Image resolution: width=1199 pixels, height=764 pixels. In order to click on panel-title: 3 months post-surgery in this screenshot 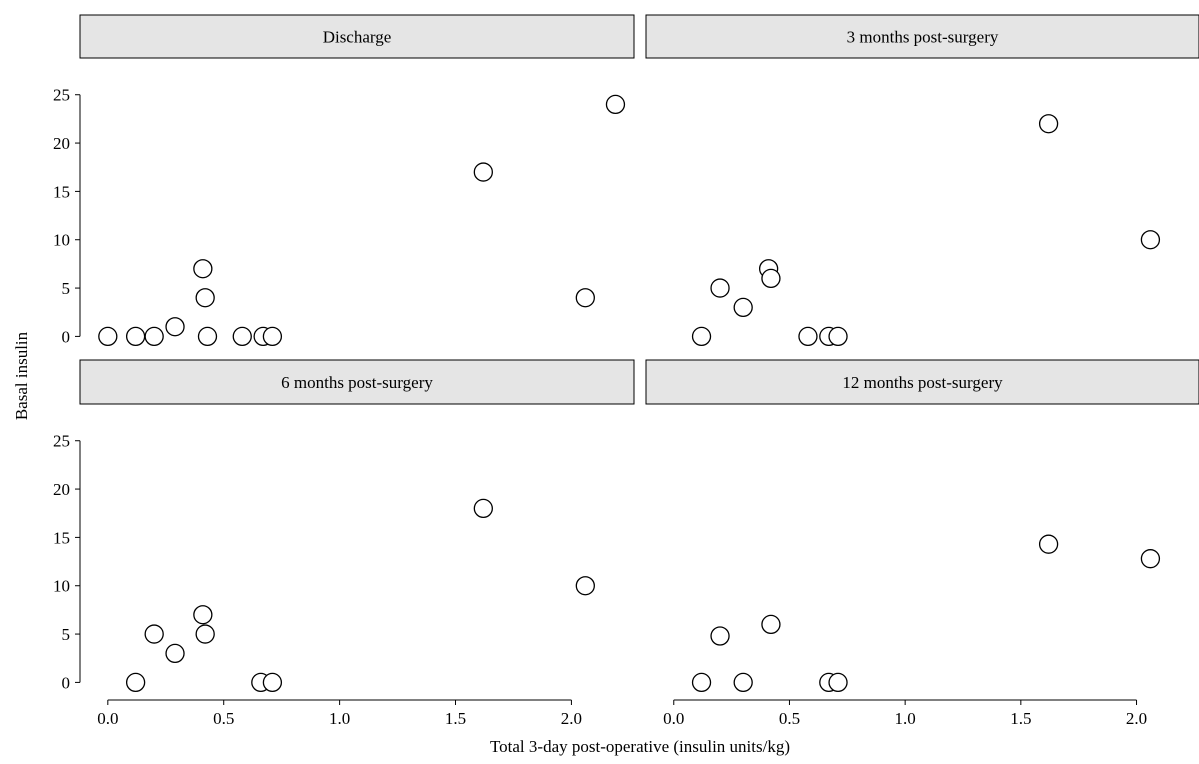, I will do `click(923, 37)`.